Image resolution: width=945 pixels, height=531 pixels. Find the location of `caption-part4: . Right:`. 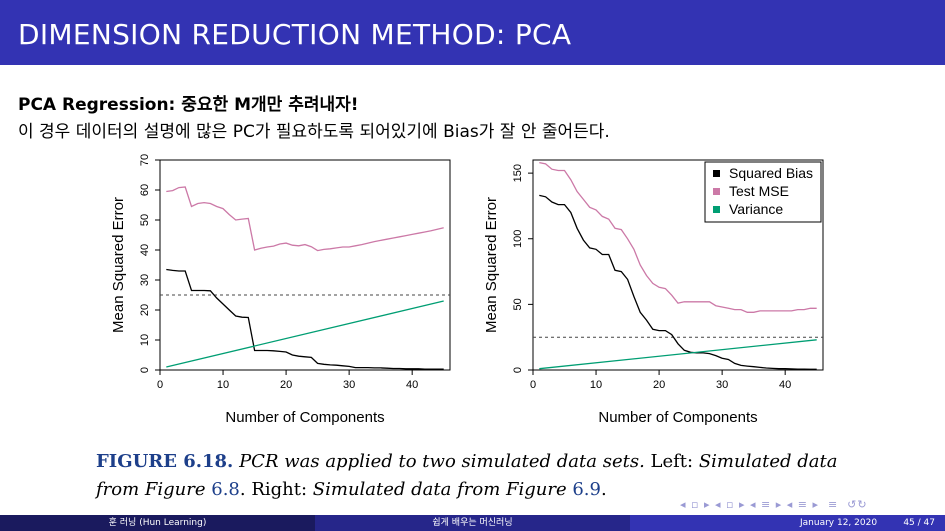

caption-part4: . Right: is located at coordinates (273, 489).